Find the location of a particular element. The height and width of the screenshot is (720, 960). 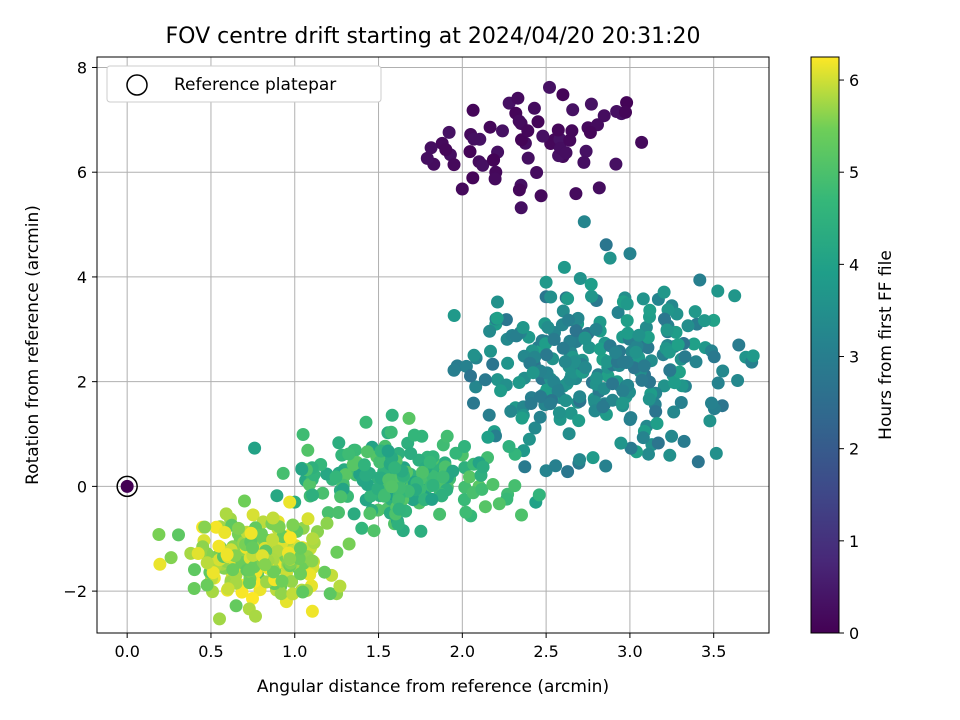

legend-box is located at coordinates (244, 84).